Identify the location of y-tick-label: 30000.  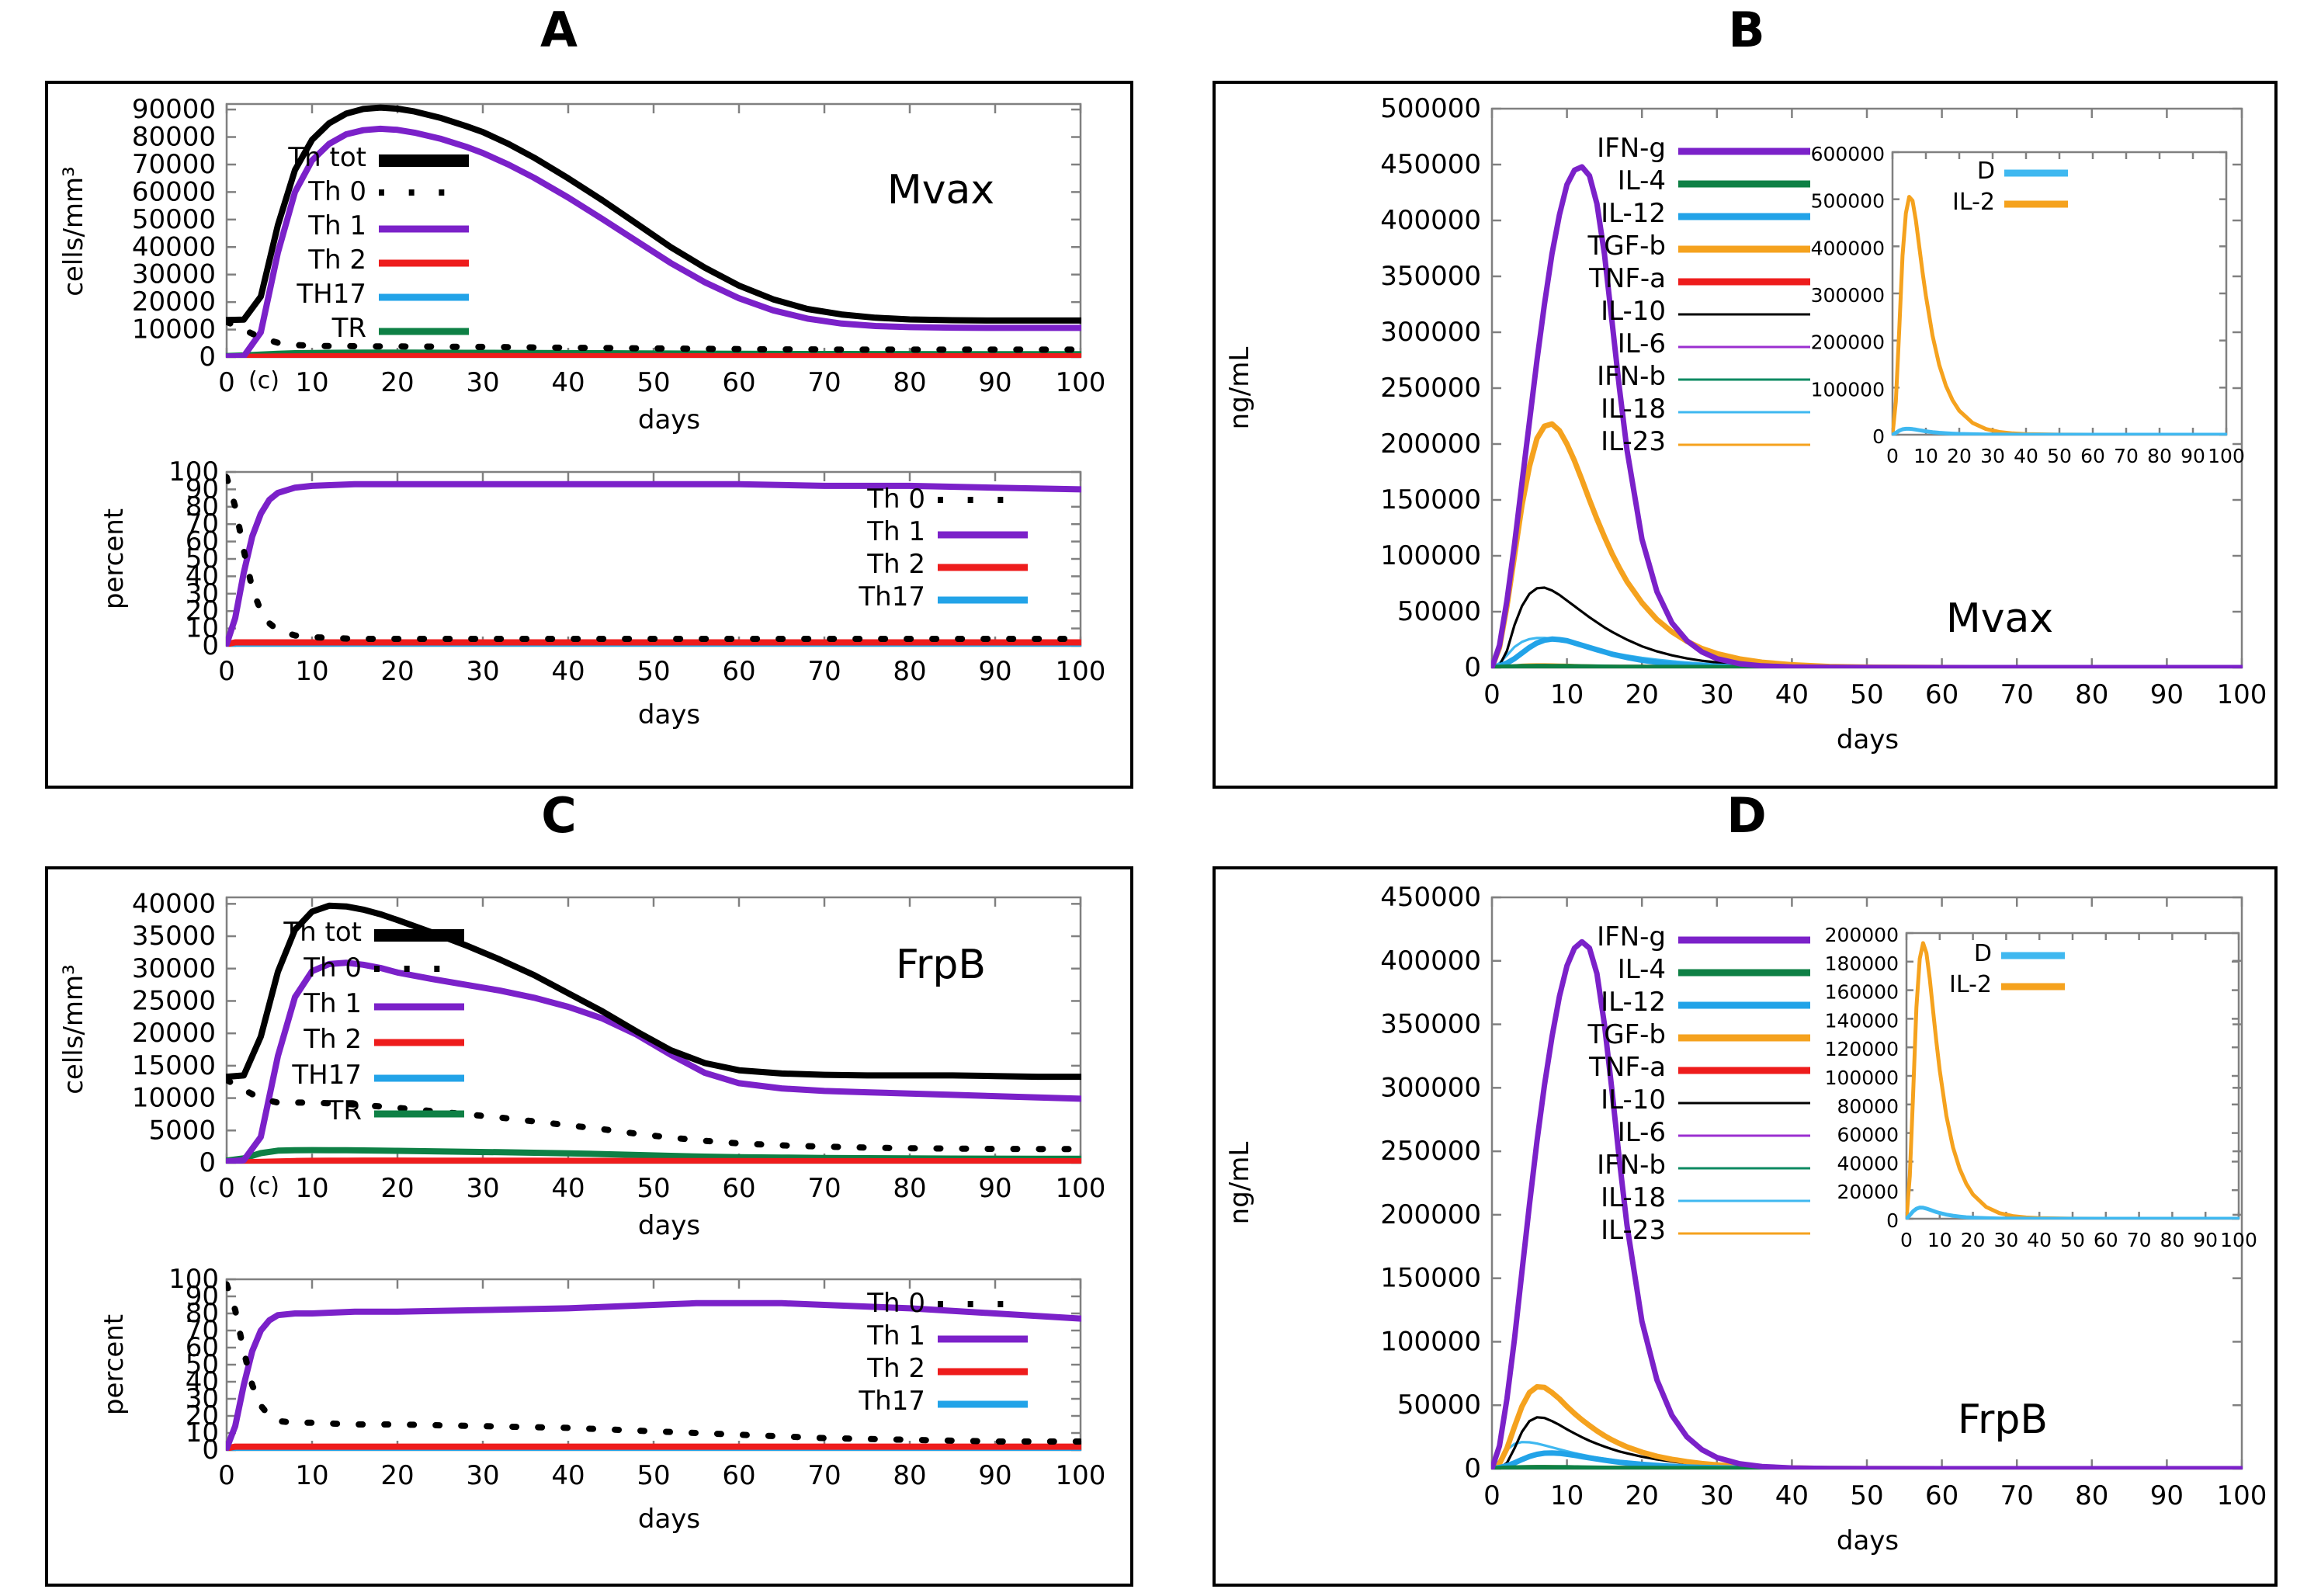
(174, 274).